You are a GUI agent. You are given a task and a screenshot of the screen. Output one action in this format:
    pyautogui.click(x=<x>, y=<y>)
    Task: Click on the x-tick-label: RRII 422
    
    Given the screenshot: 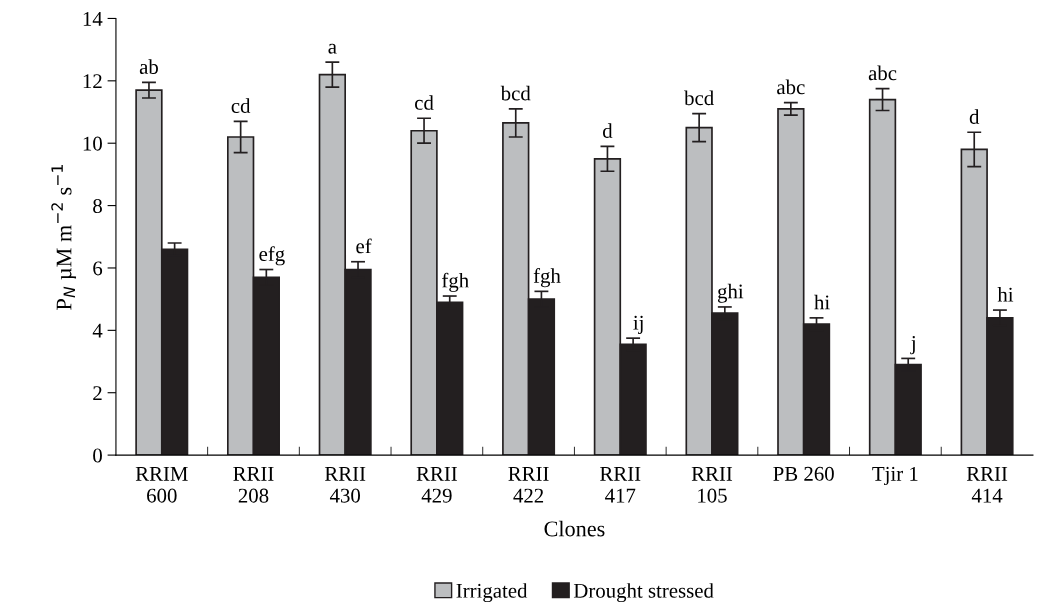 What is the action you would take?
    pyautogui.click(x=528, y=485)
    